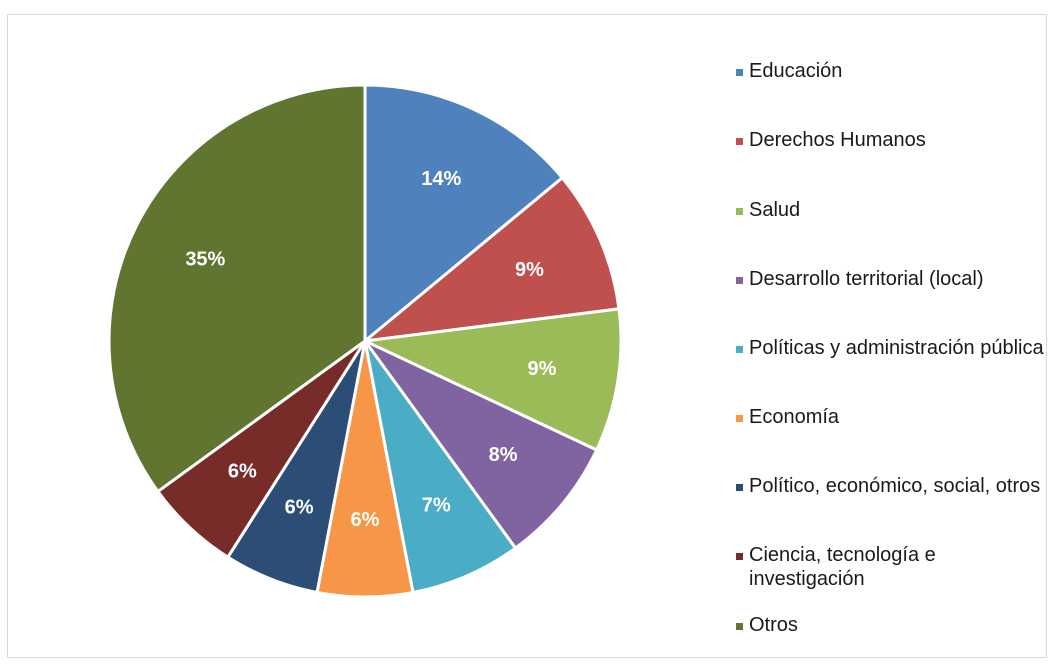 This screenshot has height=664, width=1053. What do you see at coordinates (503, 455) in the screenshot?
I see `data-label-3: 8%` at bounding box center [503, 455].